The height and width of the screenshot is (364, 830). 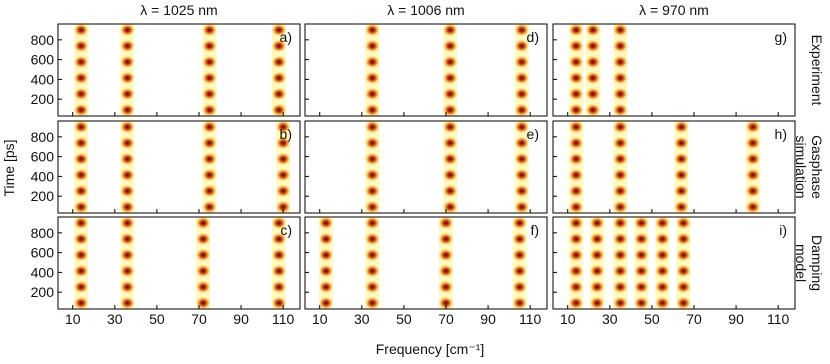 I want to click on y-tick-label: 400, so click(x=43, y=176).